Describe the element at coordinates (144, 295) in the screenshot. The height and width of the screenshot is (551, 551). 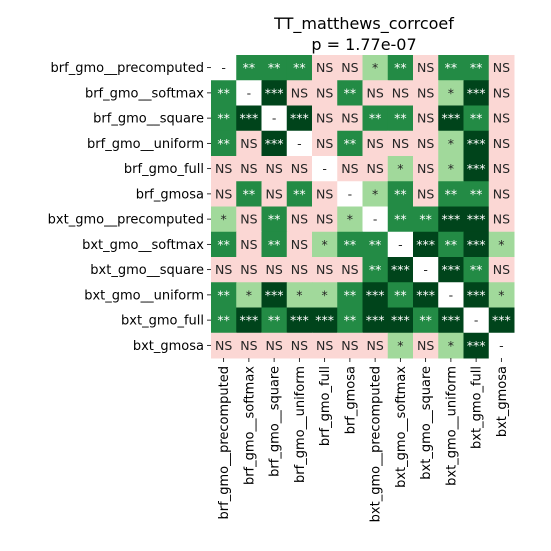
I see `row-label: bxt_gmo__uniform` at that location.